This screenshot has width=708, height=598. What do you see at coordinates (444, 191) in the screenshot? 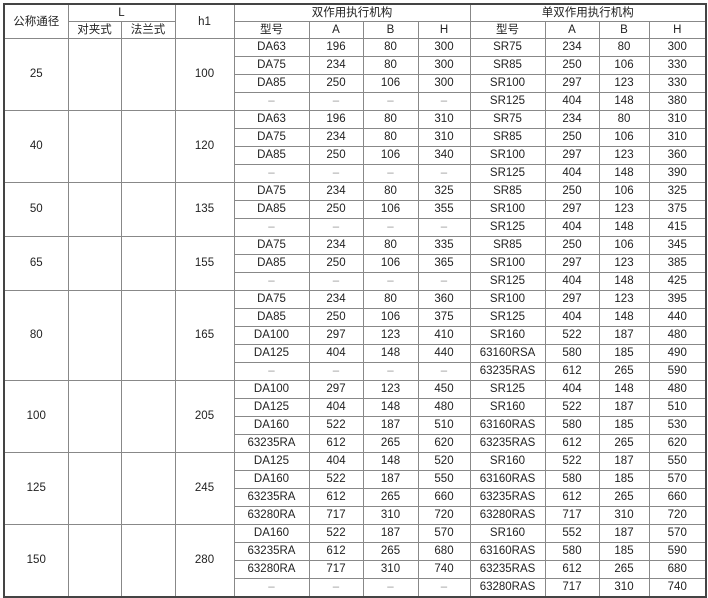
I see `da-H-cell: 325` at bounding box center [444, 191].